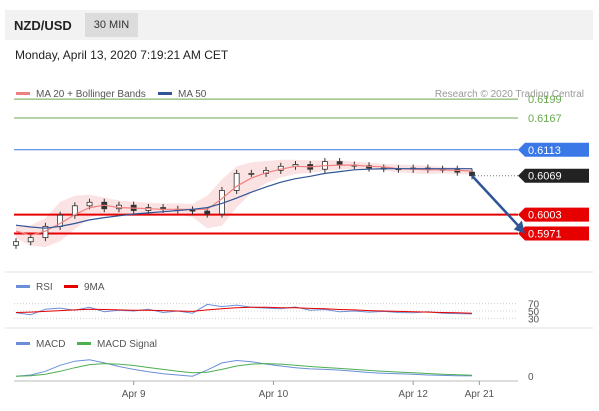 This screenshot has width=599, height=411. Describe the element at coordinates (111, 25) in the screenshot. I see `timeframe-badge: 30 MIN` at that location.